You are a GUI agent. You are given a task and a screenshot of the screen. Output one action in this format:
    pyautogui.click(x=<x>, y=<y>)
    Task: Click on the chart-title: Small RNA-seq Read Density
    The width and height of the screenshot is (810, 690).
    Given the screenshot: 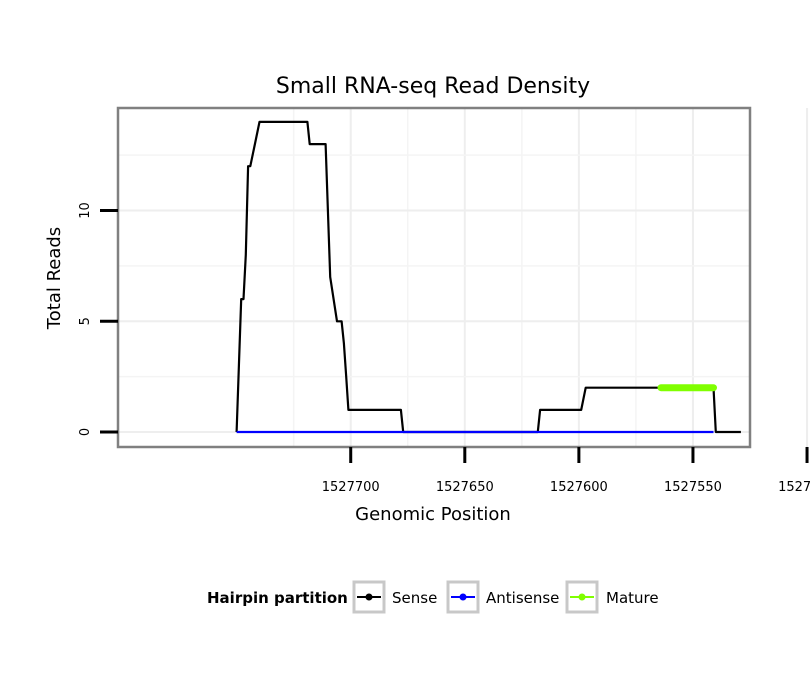 What is the action you would take?
    pyautogui.click(x=433, y=86)
    